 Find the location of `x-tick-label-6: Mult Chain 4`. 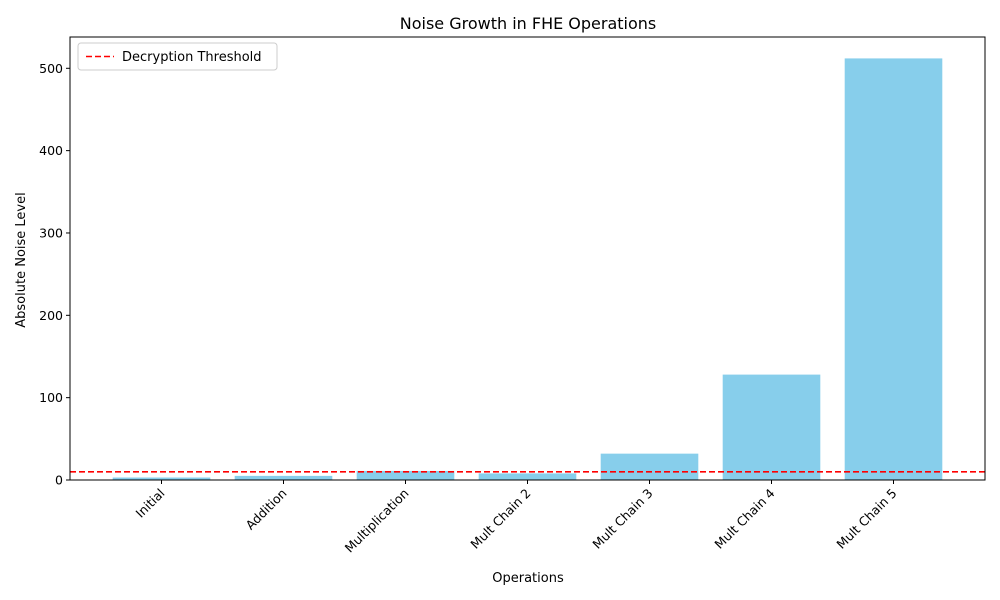

x-tick-label-6: Mult Chain 4 is located at coordinates (744, 518).